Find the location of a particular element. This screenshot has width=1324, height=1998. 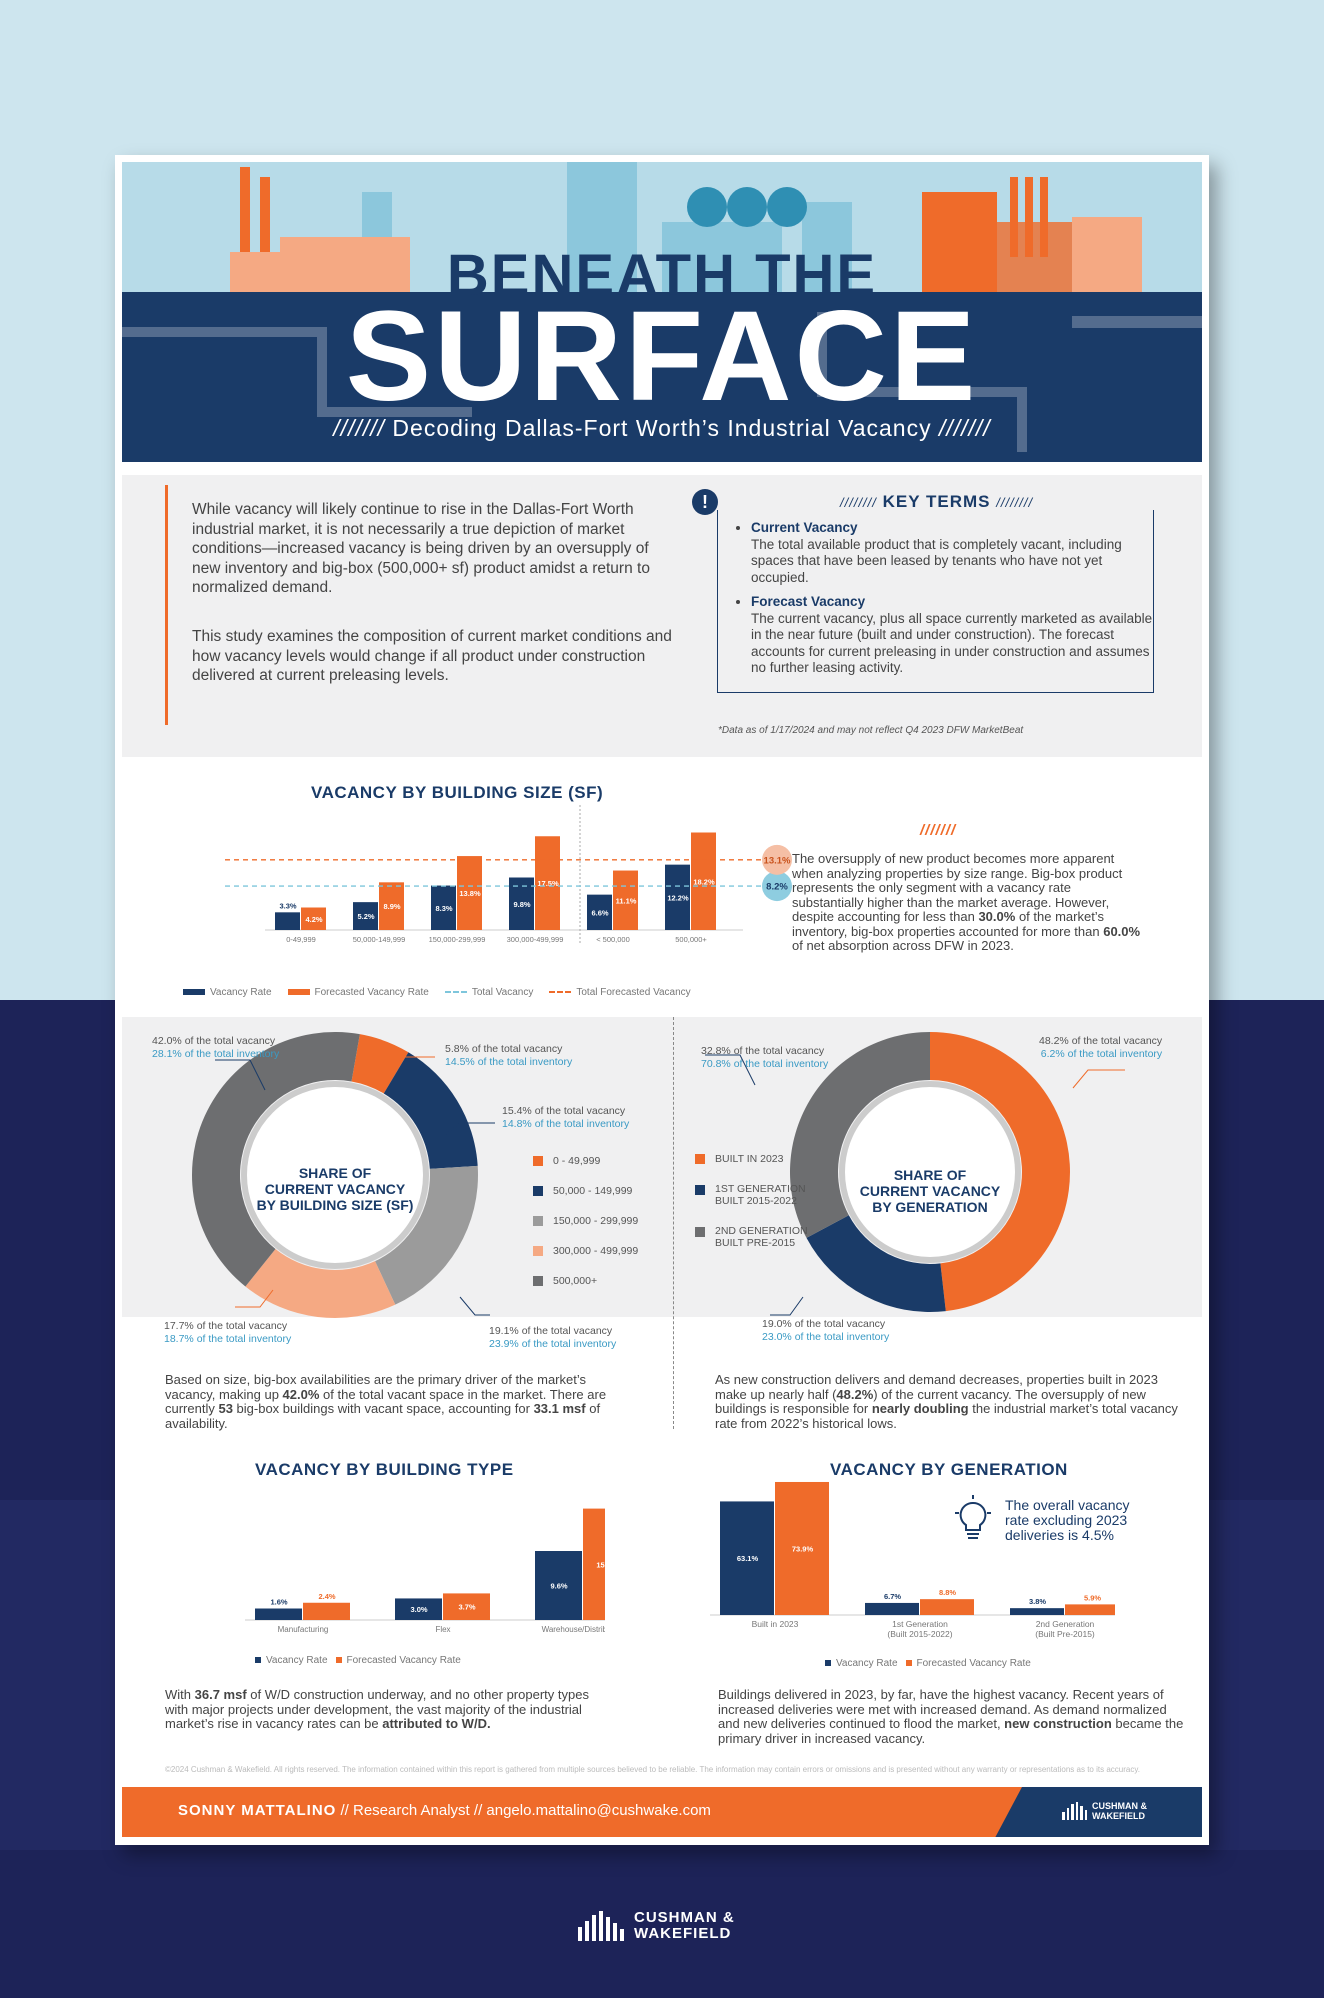

data-label: 3.7% is located at coordinates (466, 1607).